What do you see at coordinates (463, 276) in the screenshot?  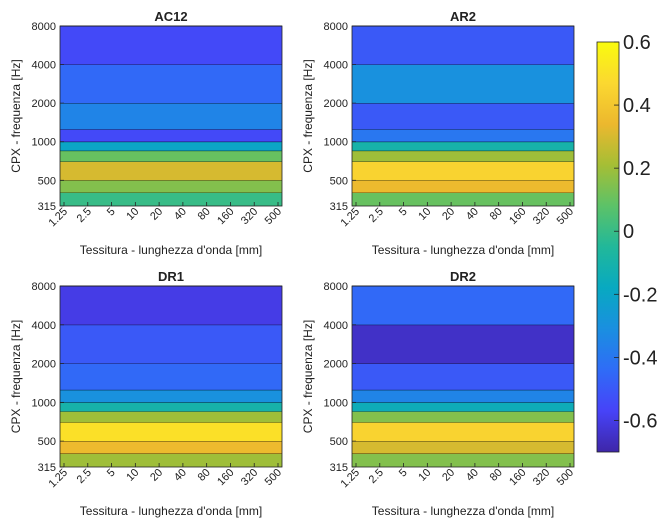 I see `panel-title: DR2` at bounding box center [463, 276].